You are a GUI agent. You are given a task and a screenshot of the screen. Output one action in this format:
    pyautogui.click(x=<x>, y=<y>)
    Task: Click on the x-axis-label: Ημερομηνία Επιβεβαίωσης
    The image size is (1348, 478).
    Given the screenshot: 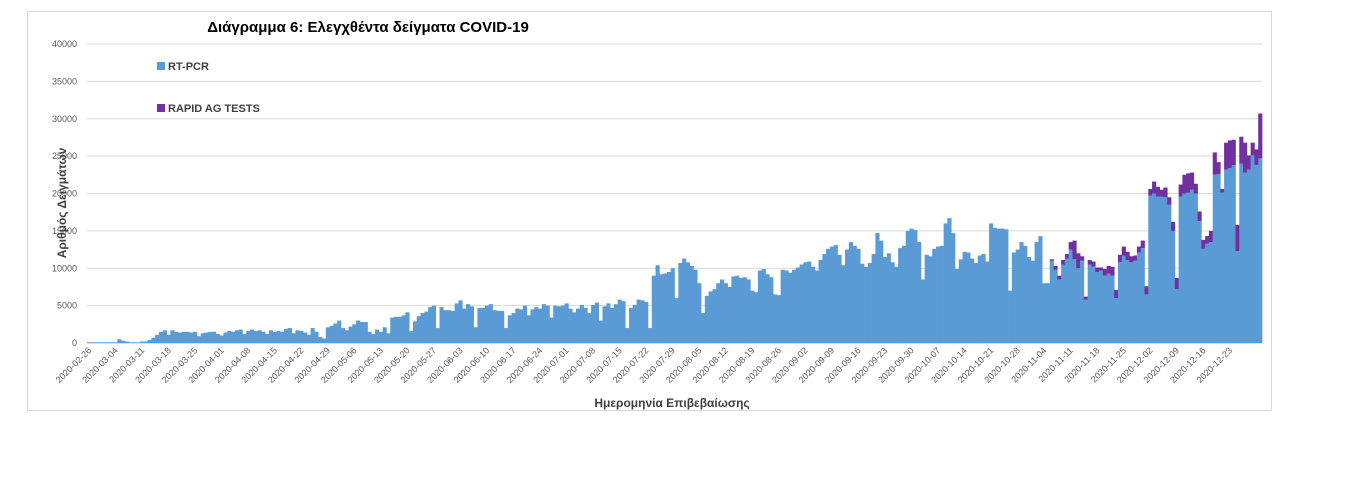 What is the action you would take?
    pyautogui.click(x=671, y=403)
    